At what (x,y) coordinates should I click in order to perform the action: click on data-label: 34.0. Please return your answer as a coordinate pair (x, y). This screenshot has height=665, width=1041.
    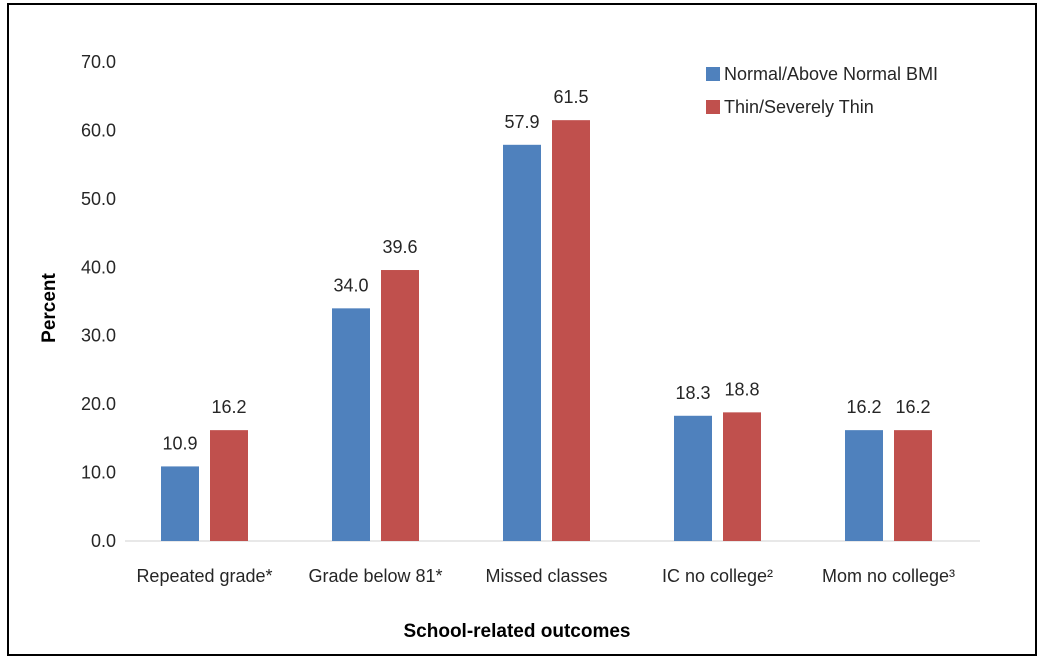
    Looking at the image, I should click on (350, 285).